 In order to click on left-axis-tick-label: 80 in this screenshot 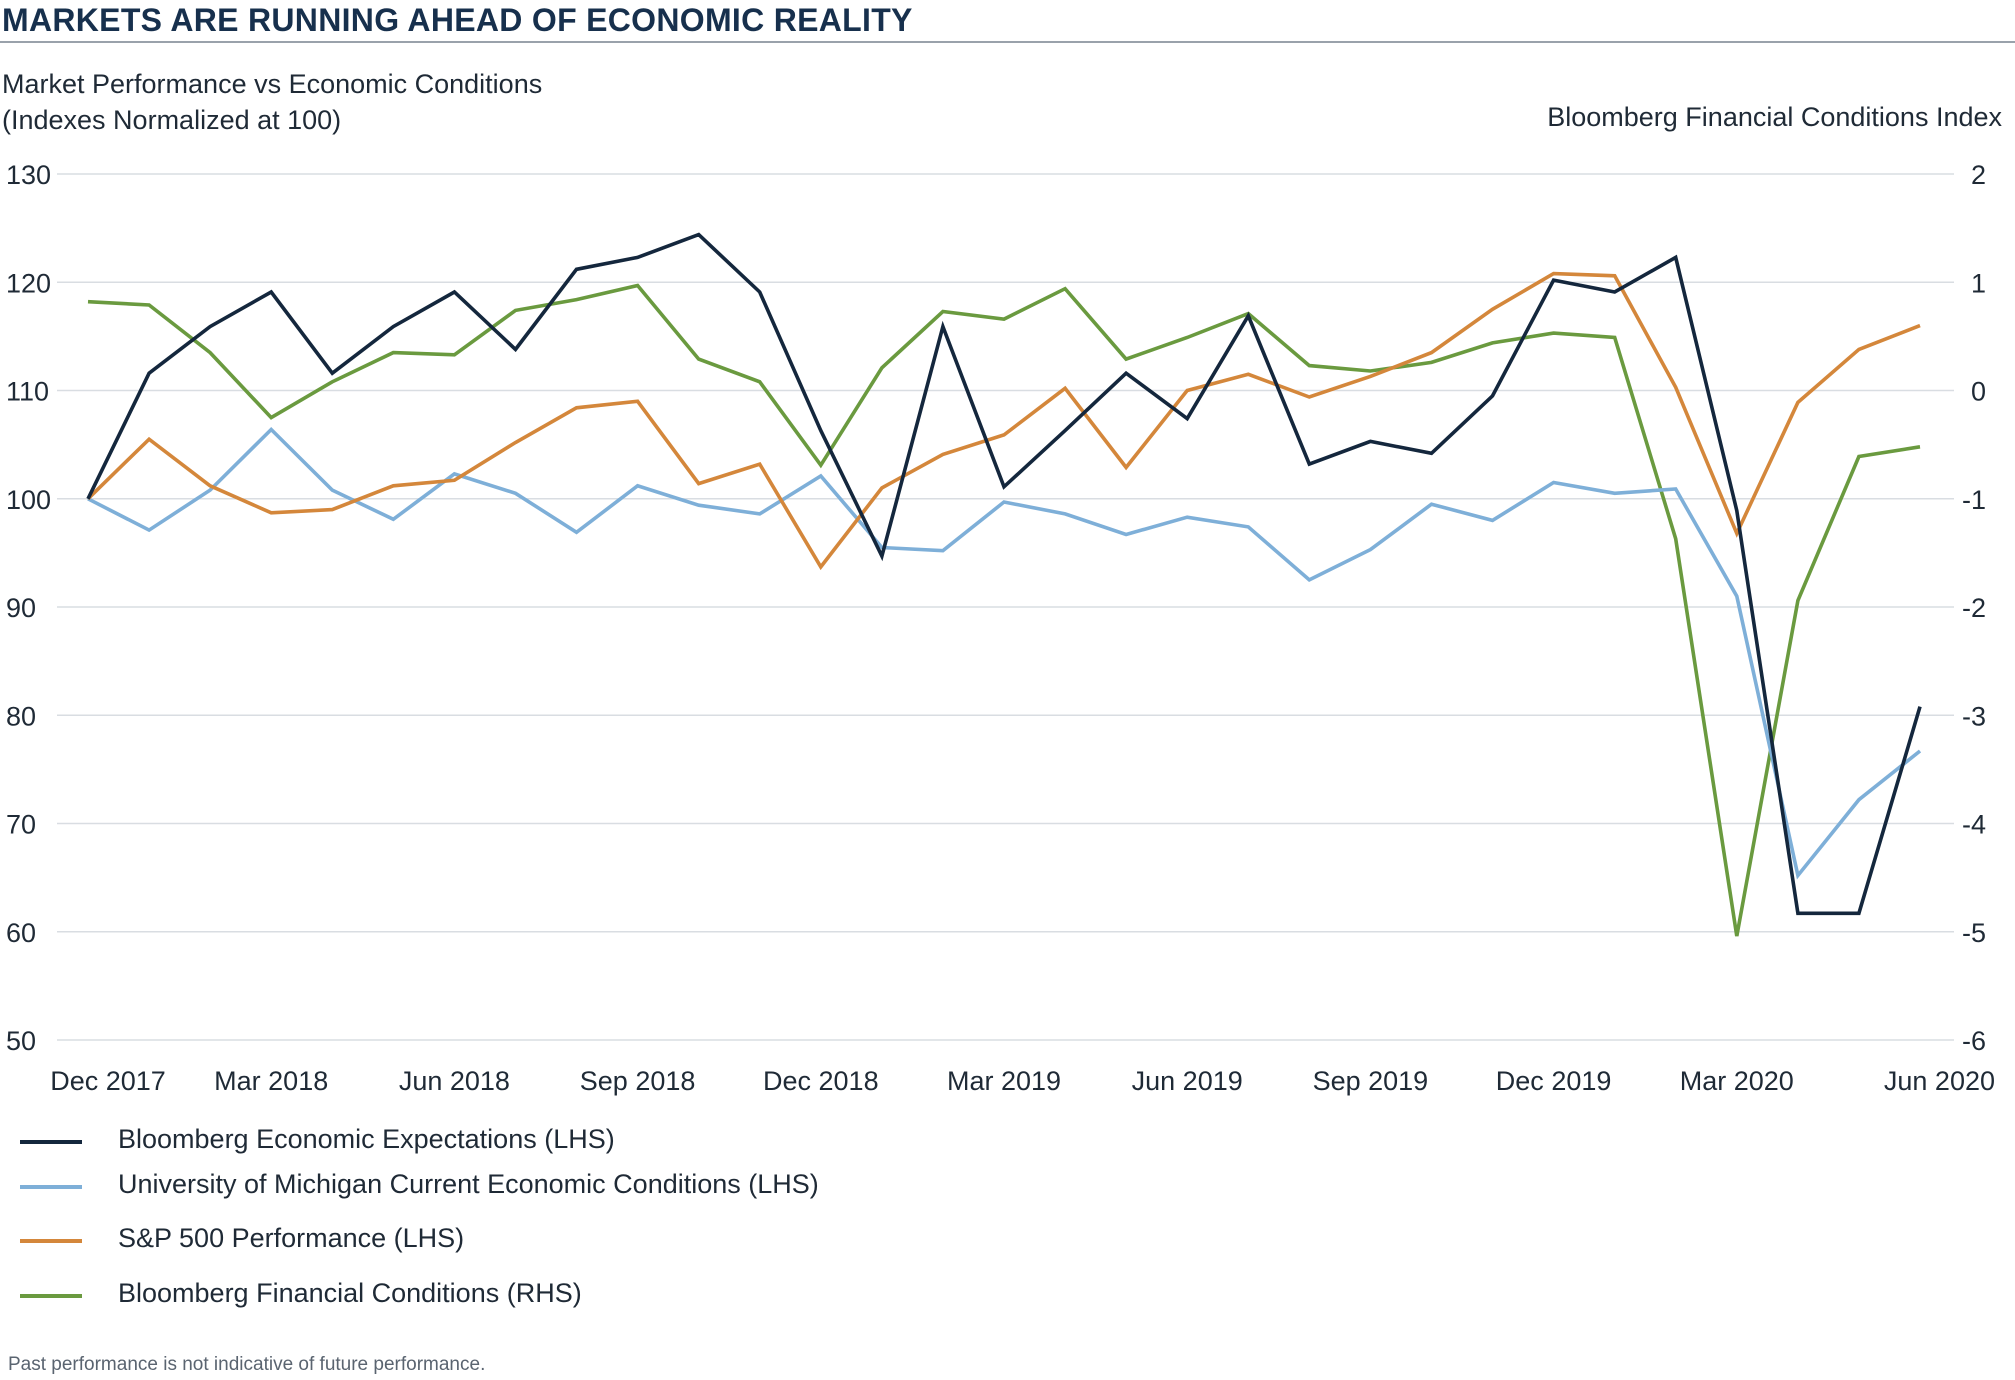, I will do `click(21, 716)`.